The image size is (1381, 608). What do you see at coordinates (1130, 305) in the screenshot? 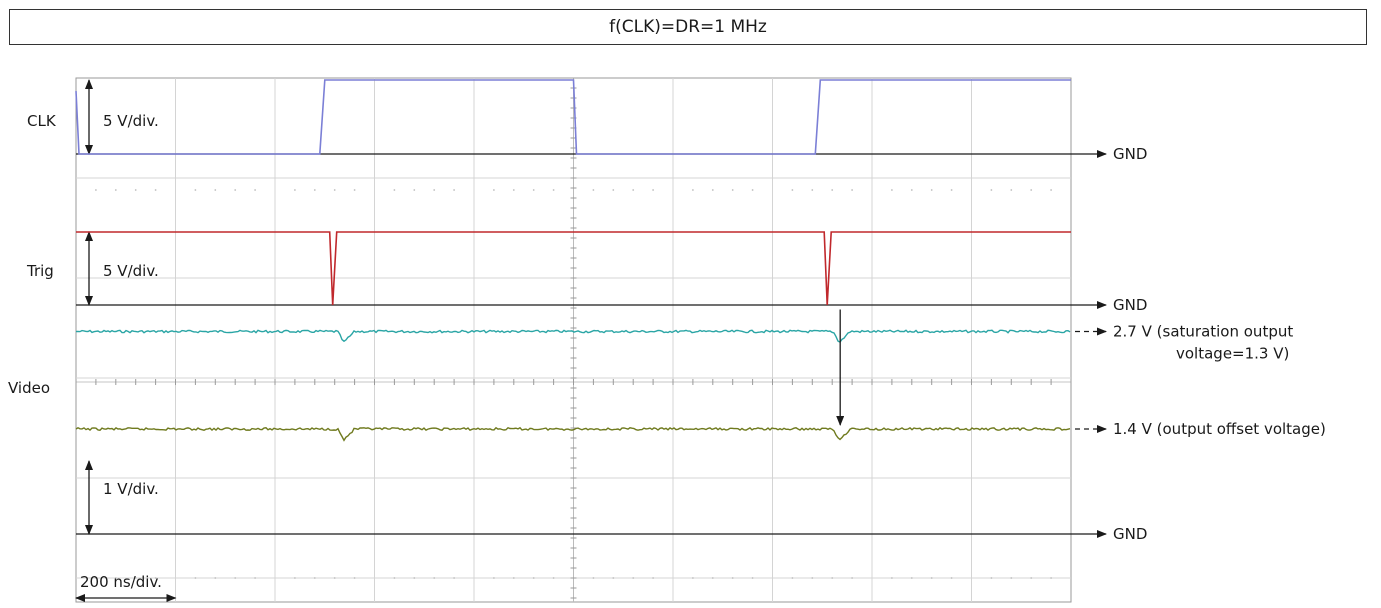
I see `ground-label-trig: GND` at bounding box center [1130, 305].